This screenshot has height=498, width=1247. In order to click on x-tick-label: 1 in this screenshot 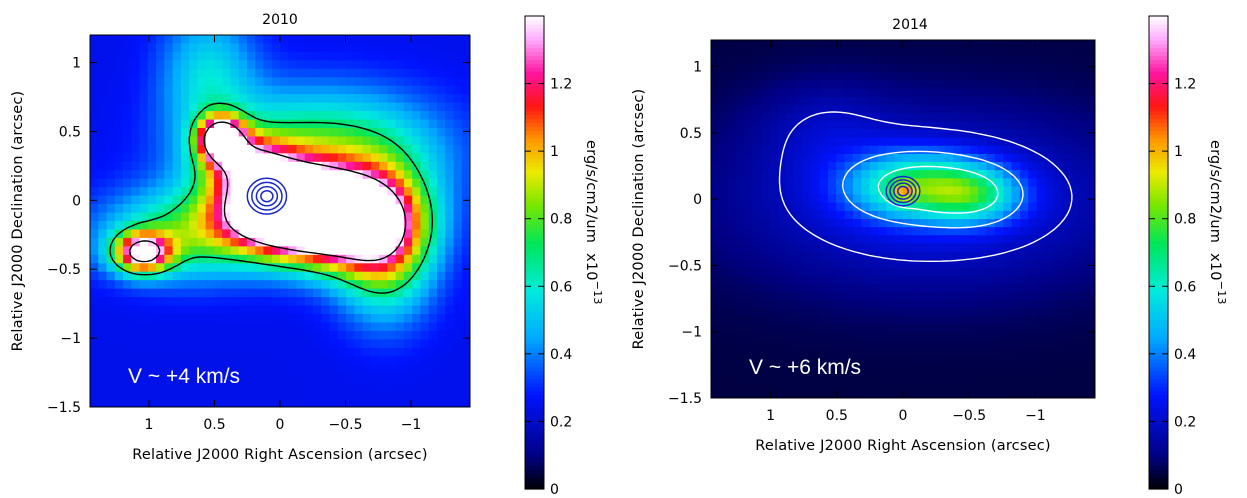, I will do `click(149, 425)`.